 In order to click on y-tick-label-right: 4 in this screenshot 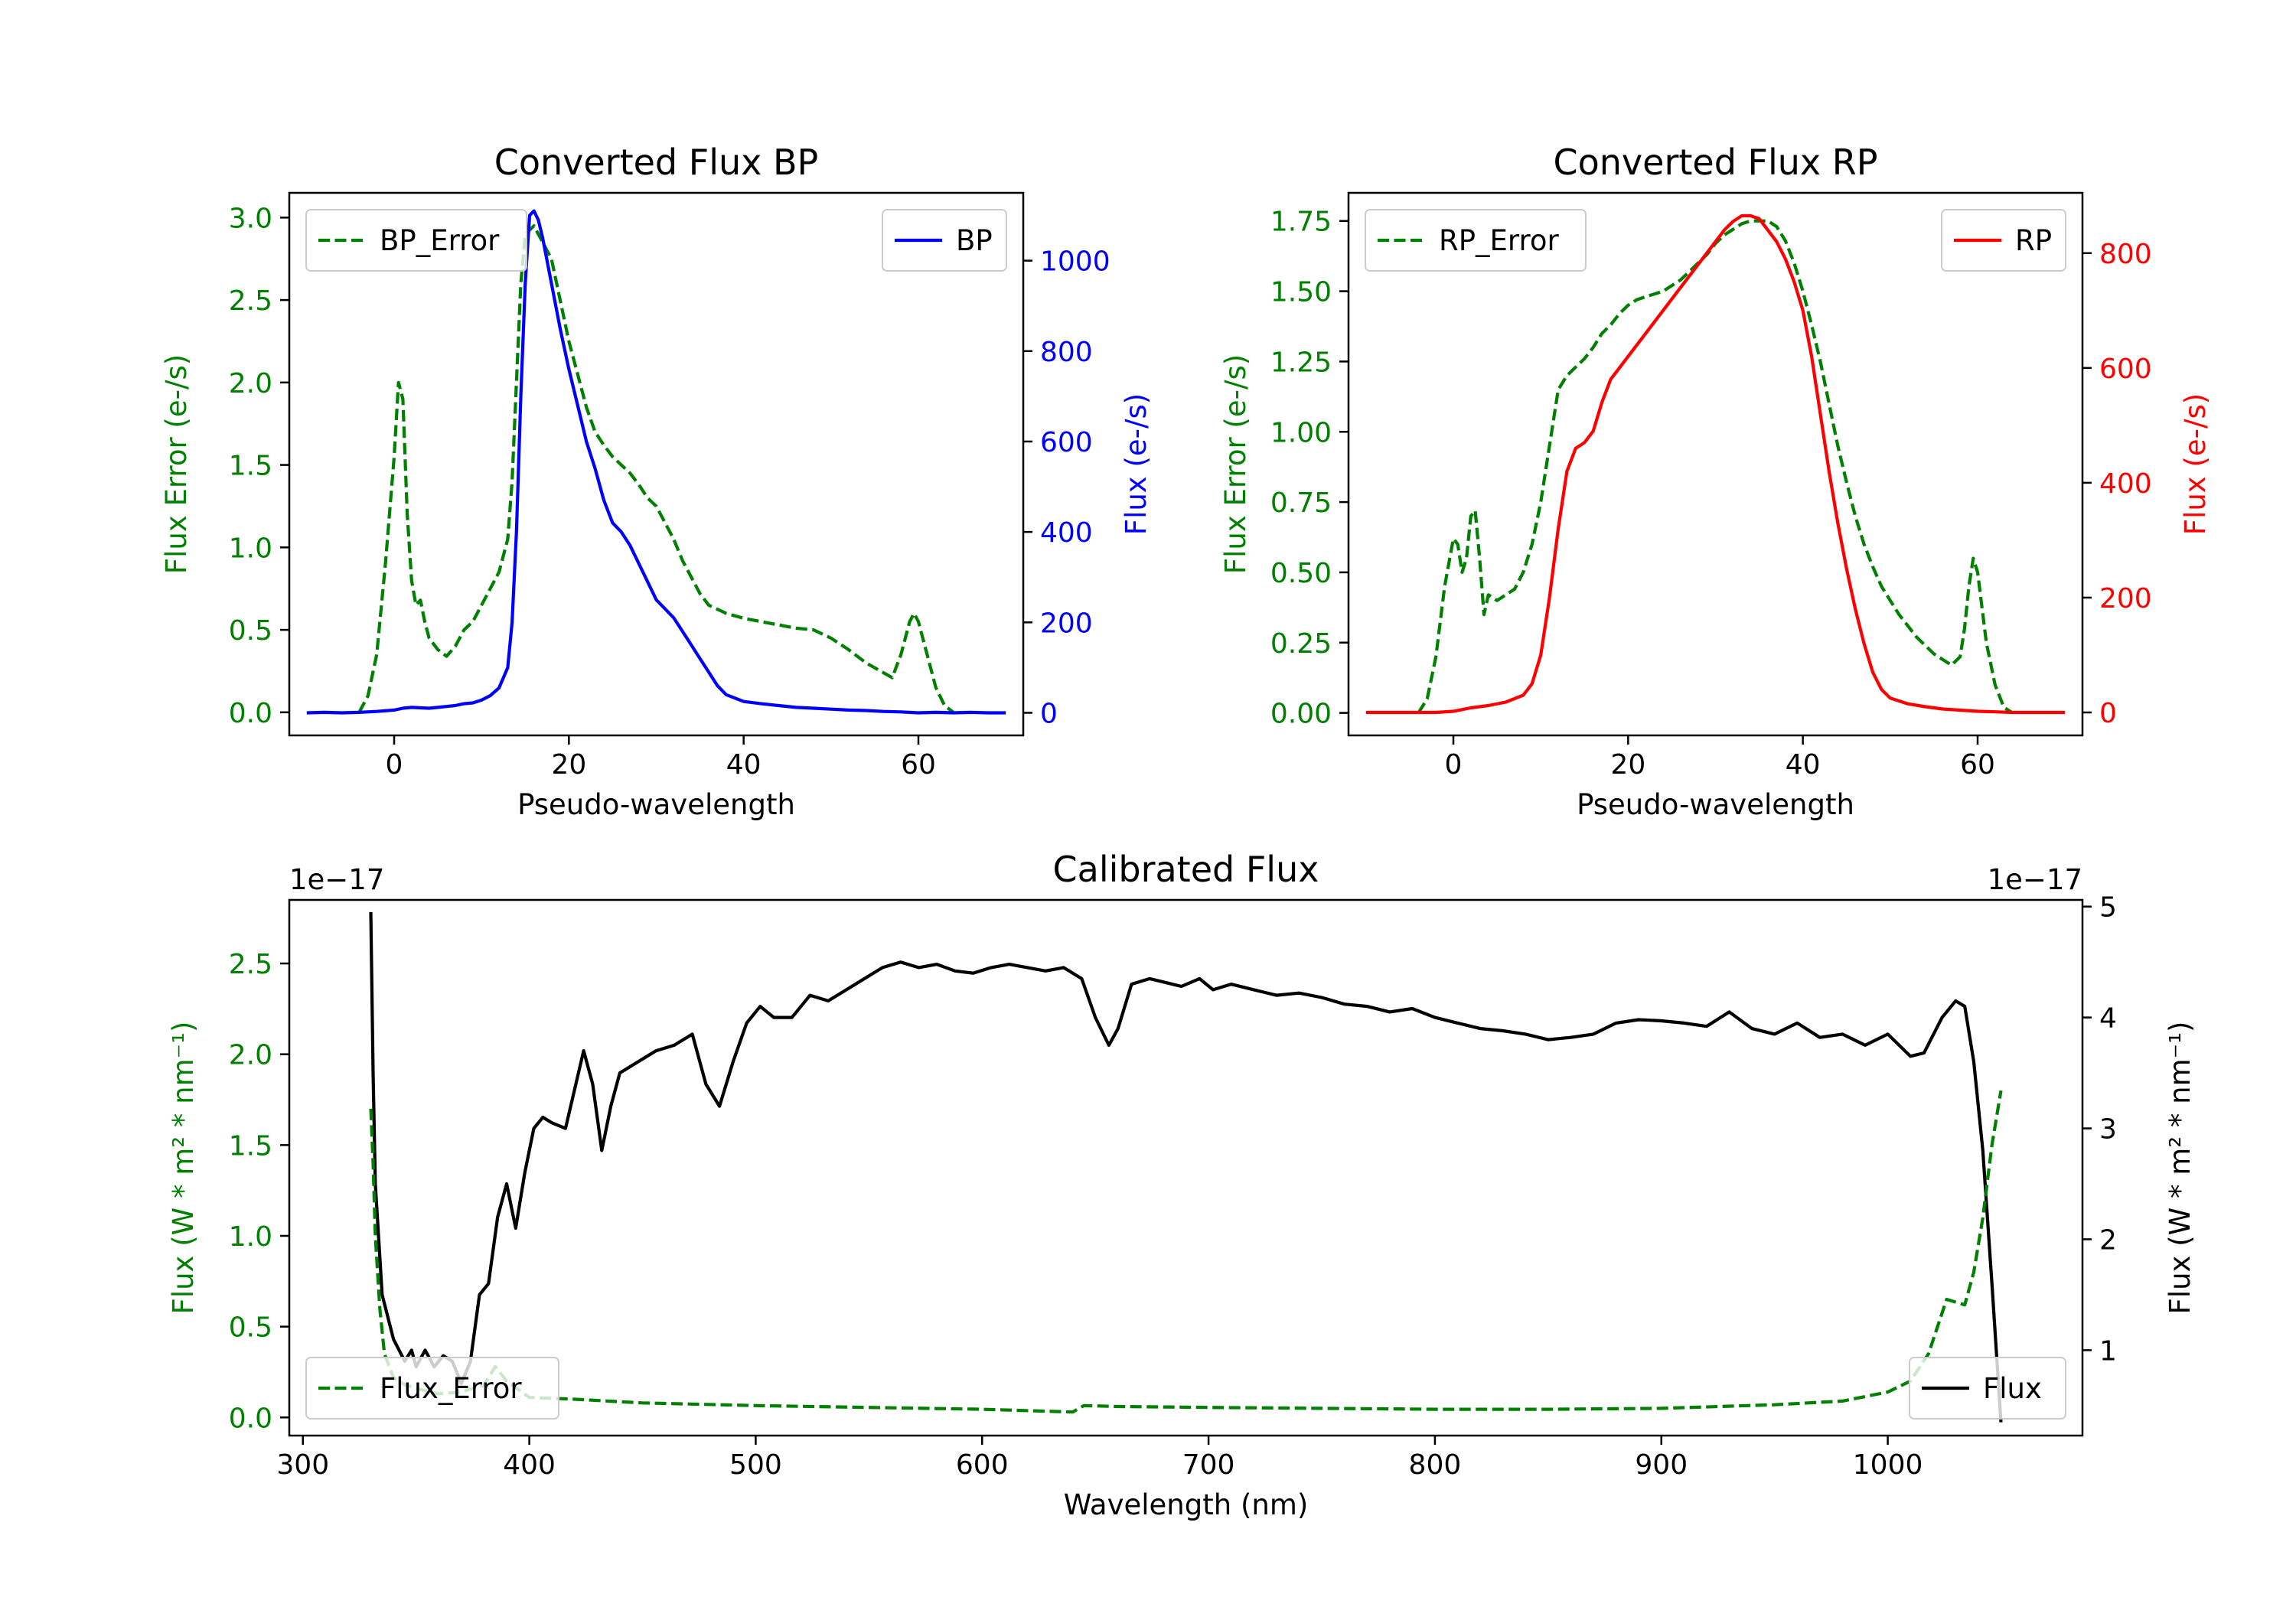, I will do `click(2108, 1019)`.